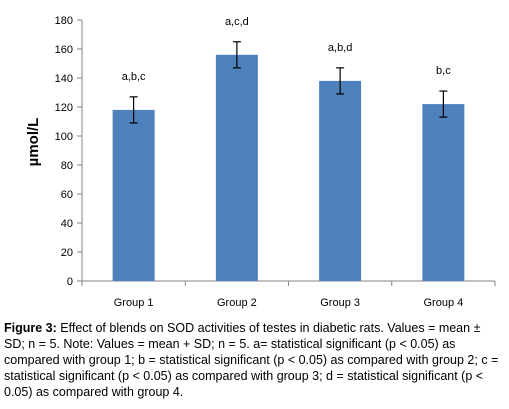  What do you see at coordinates (67, 253) in the screenshot?
I see `y-tick-label: 20` at bounding box center [67, 253].